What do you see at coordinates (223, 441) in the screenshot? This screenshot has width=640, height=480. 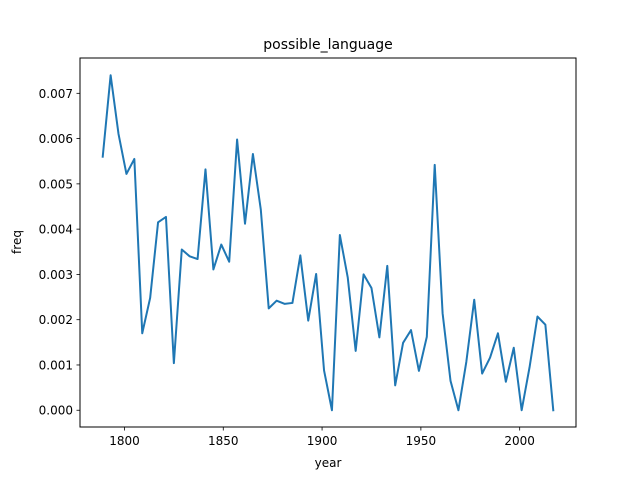 I see `x-tick-label: 1850` at bounding box center [223, 441].